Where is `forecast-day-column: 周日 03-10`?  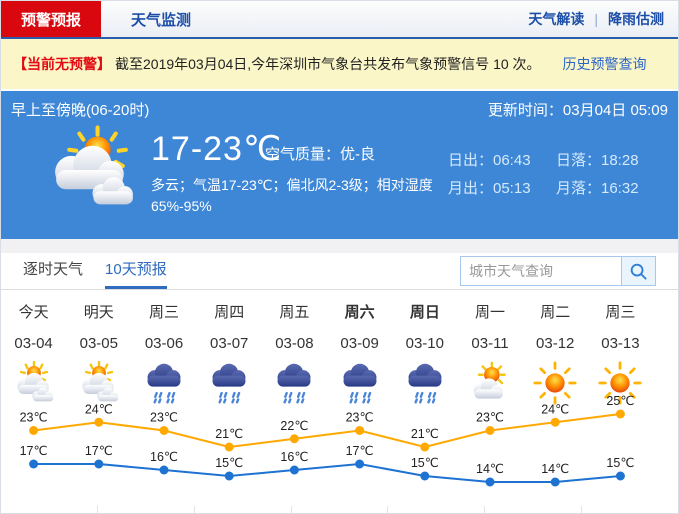
forecast-day-column: 周日 03-10 is located at coordinates (424, 350).